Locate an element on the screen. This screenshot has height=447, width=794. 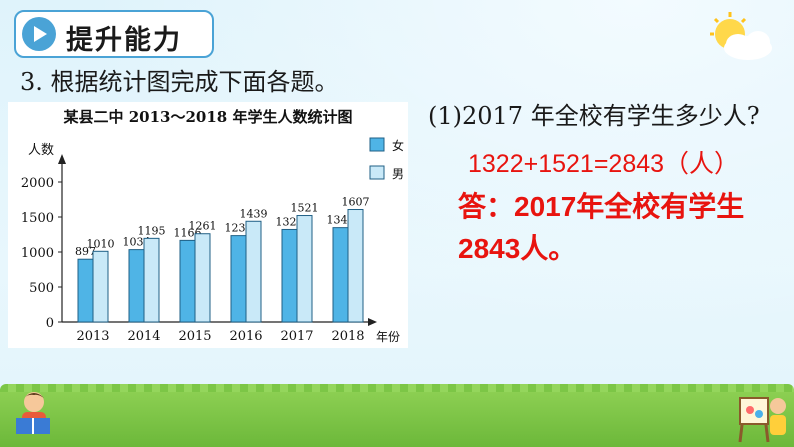
answer-equation: 1322+1521=2843（人） is located at coordinates (604, 164).